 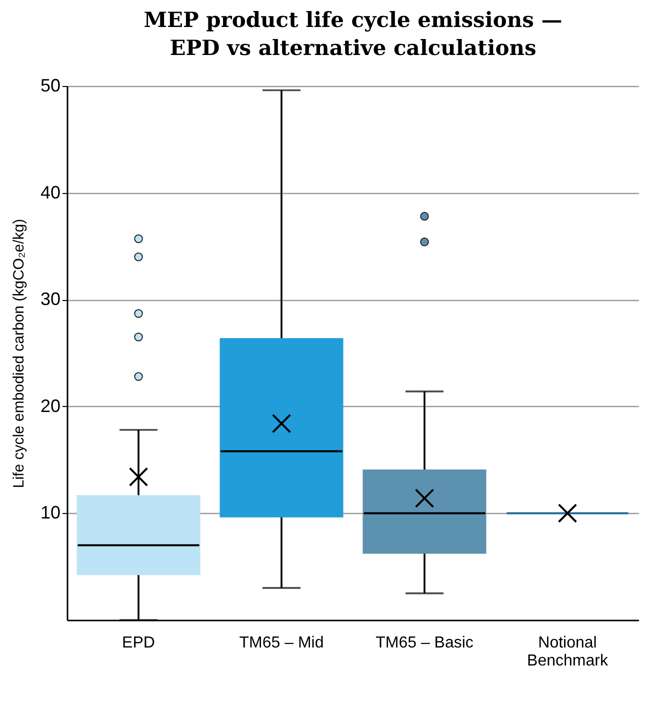 What do you see at coordinates (50, 406) in the screenshot?
I see `y-tick-label: 20` at bounding box center [50, 406].